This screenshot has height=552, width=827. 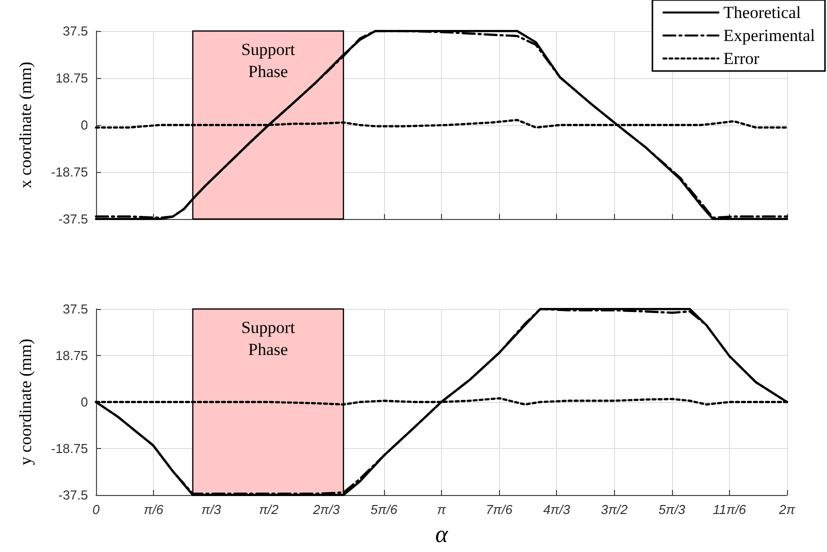 I want to click on legend-label: Theoretical, so click(x=762, y=12).